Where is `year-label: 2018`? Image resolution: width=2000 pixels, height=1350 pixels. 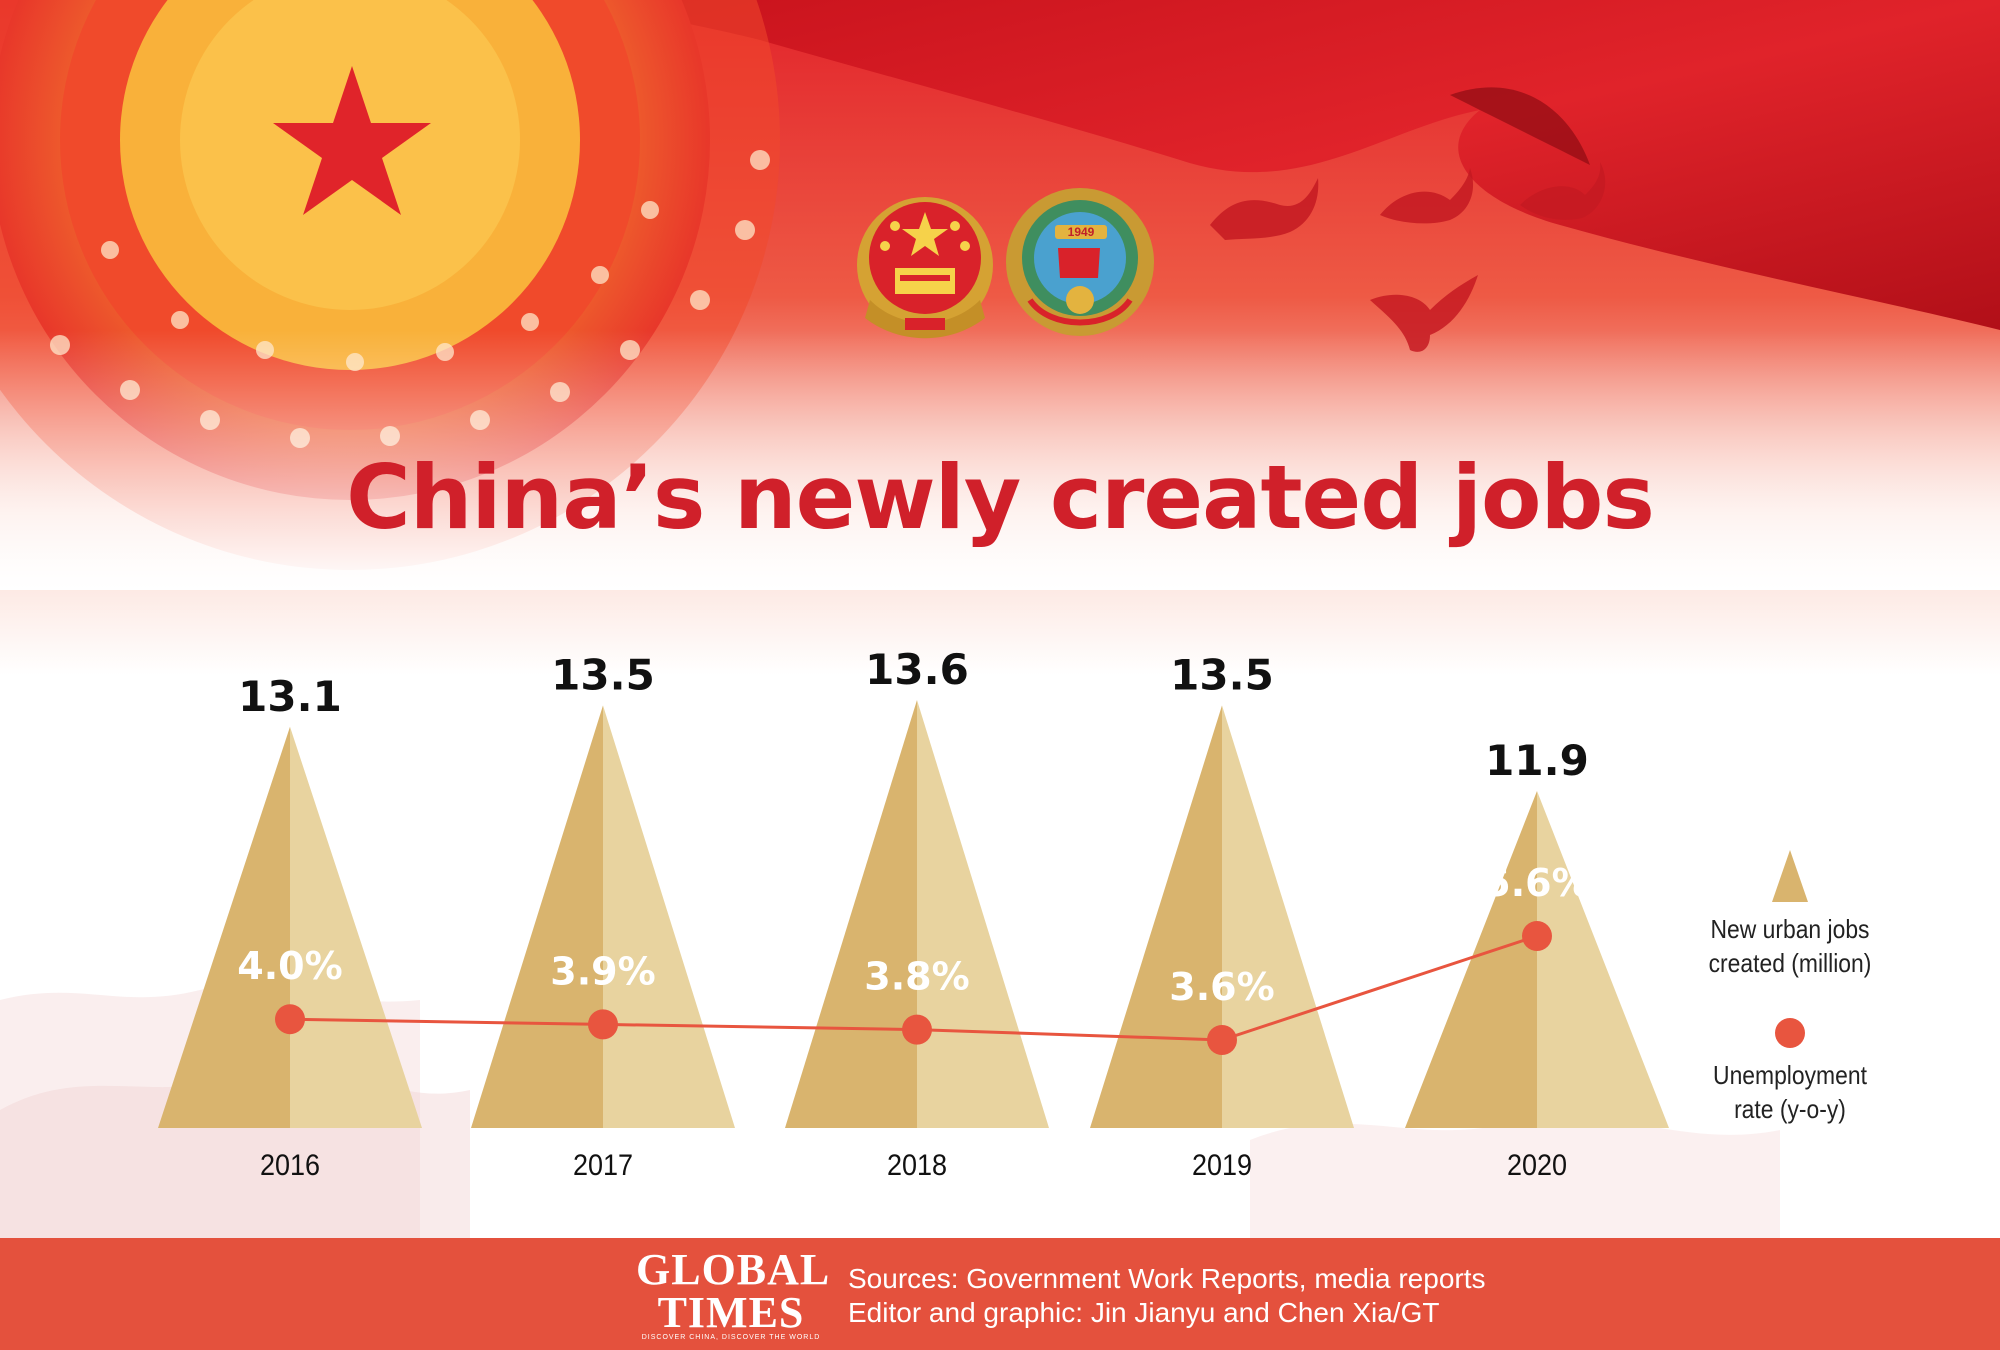
year-label: 2018 is located at coordinates (917, 1166).